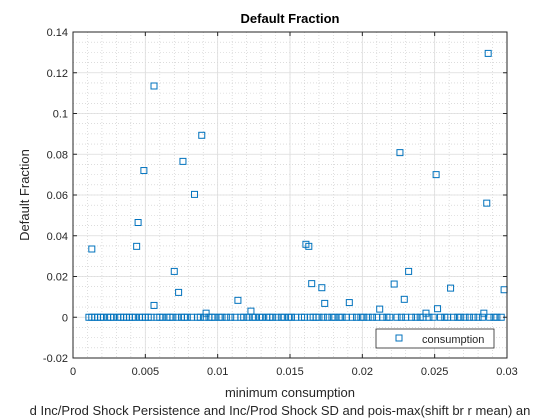 The width and height of the screenshot is (560, 420). What do you see at coordinates (290, 372) in the screenshot?
I see `x-tick-label: 0.015` at bounding box center [290, 372].